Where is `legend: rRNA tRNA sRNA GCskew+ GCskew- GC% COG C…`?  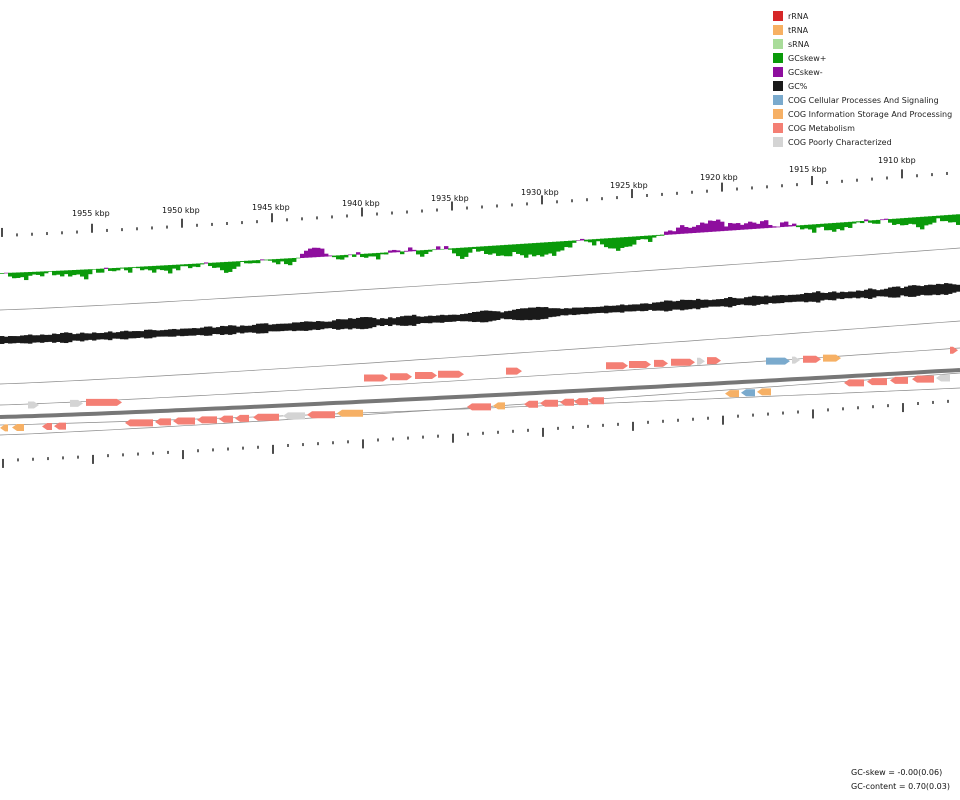 legend: rRNA tRNA sRNA GCskew+ GCskew- GC% COG C… is located at coordinates (862, 79).